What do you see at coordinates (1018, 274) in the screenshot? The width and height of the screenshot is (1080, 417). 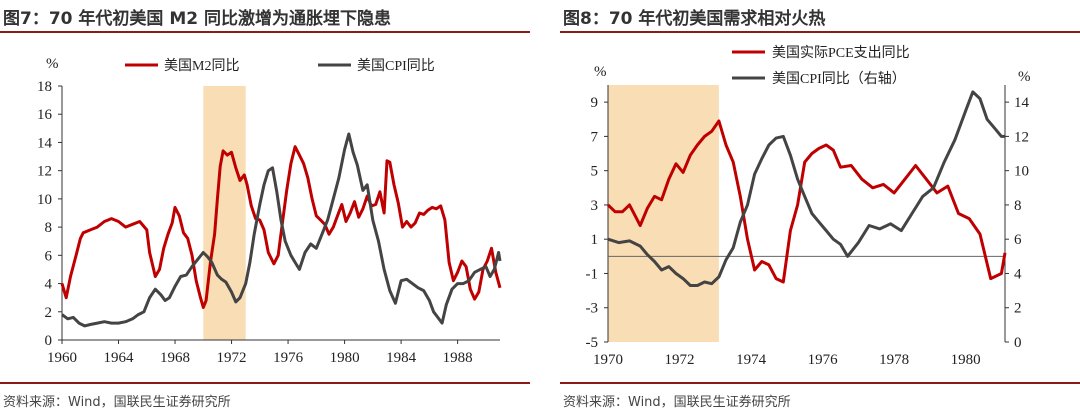 I see `right-y-tick-label: 4` at bounding box center [1018, 274].